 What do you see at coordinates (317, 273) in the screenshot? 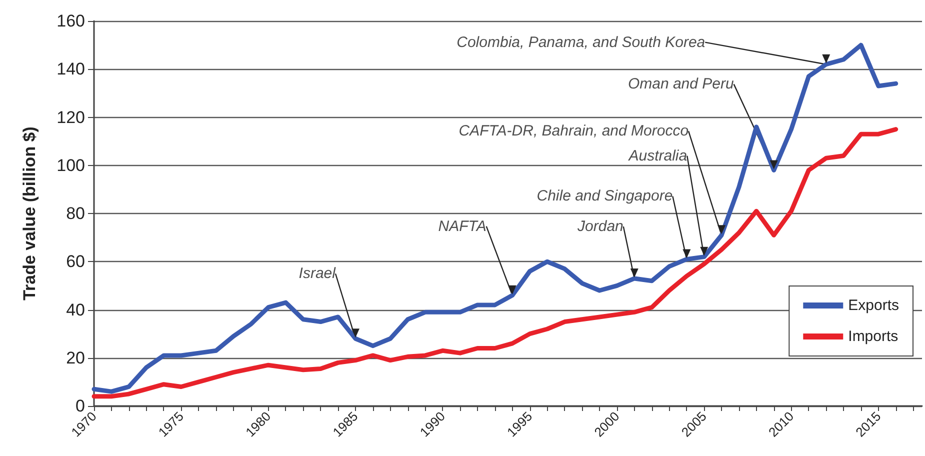
I see `annotation: Israel` at bounding box center [317, 273].